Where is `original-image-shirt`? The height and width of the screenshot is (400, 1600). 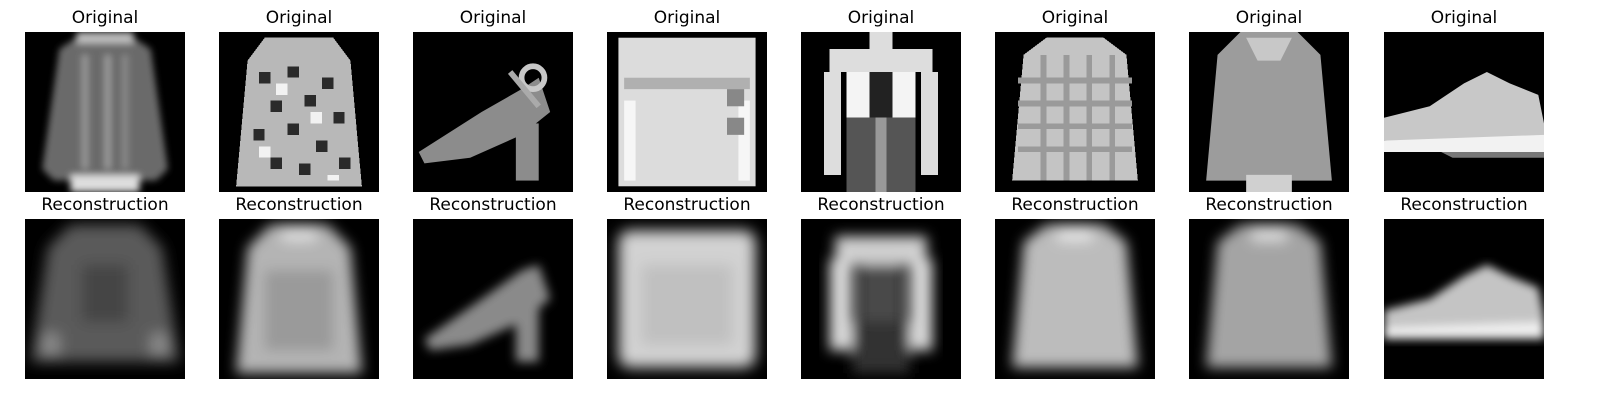 original-image-shirt is located at coordinates (299, 112).